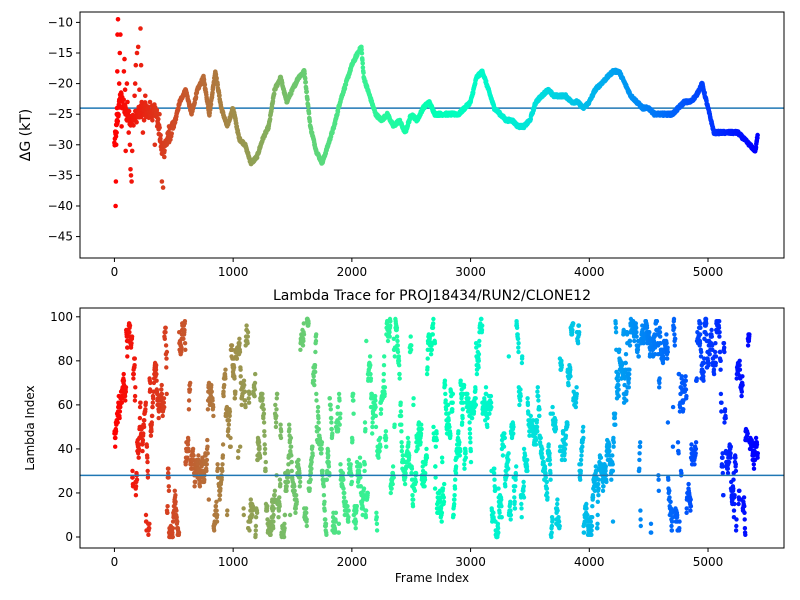 This screenshot has height=600, width=800. What do you see at coordinates (60, 22) in the screenshot?
I see `y-tick-label: −10` at bounding box center [60, 22].